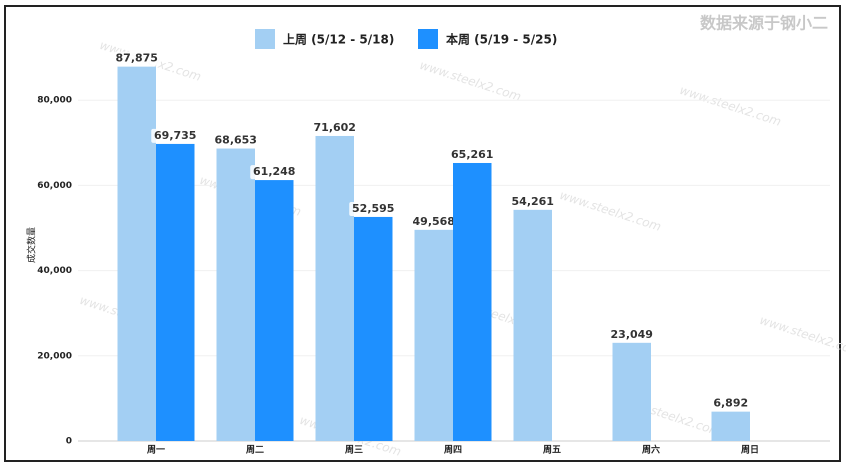 This screenshot has width=846, height=469. I want to click on y-tick-label: 40,000, so click(54, 271).